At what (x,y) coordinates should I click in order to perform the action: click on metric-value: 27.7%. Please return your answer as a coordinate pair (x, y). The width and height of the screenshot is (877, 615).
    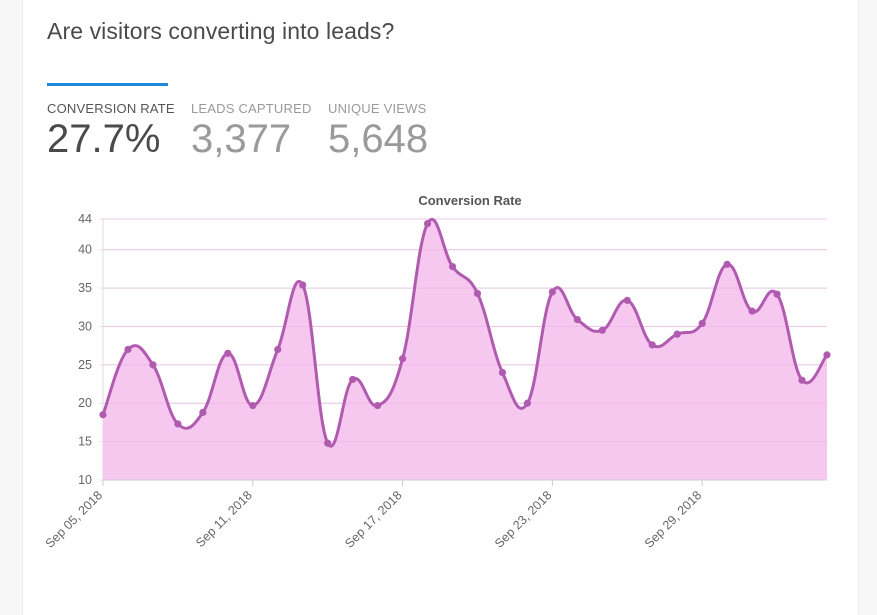
    Looking at the image, I should click on (104, 139).